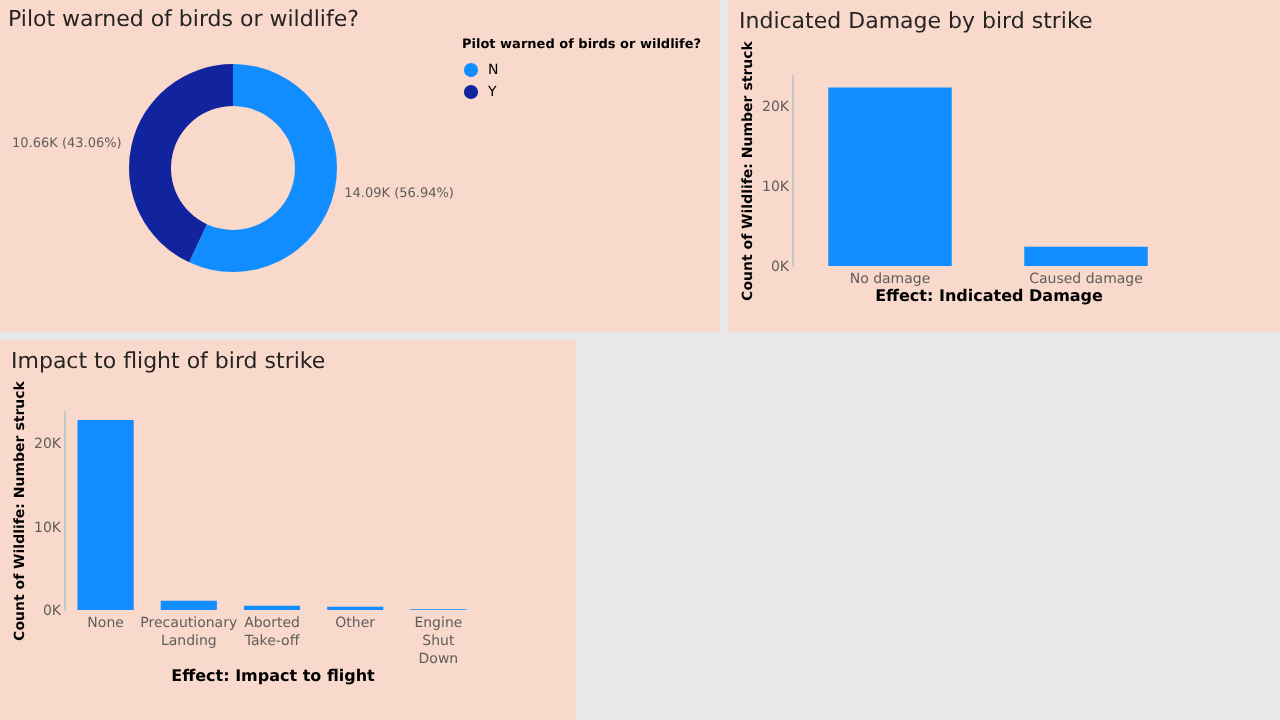  I want to click on chart-title: Pilot warned of birds or wildlife?, so click(184, 19).